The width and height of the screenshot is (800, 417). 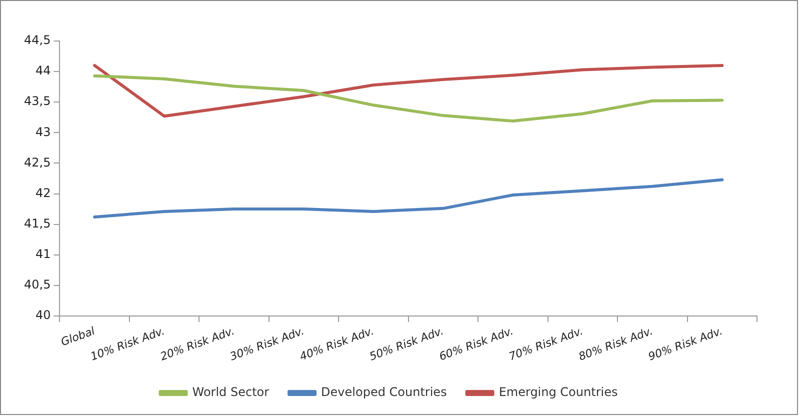 I want to click on y-tick-label: 44, so click(x=43, y=71).